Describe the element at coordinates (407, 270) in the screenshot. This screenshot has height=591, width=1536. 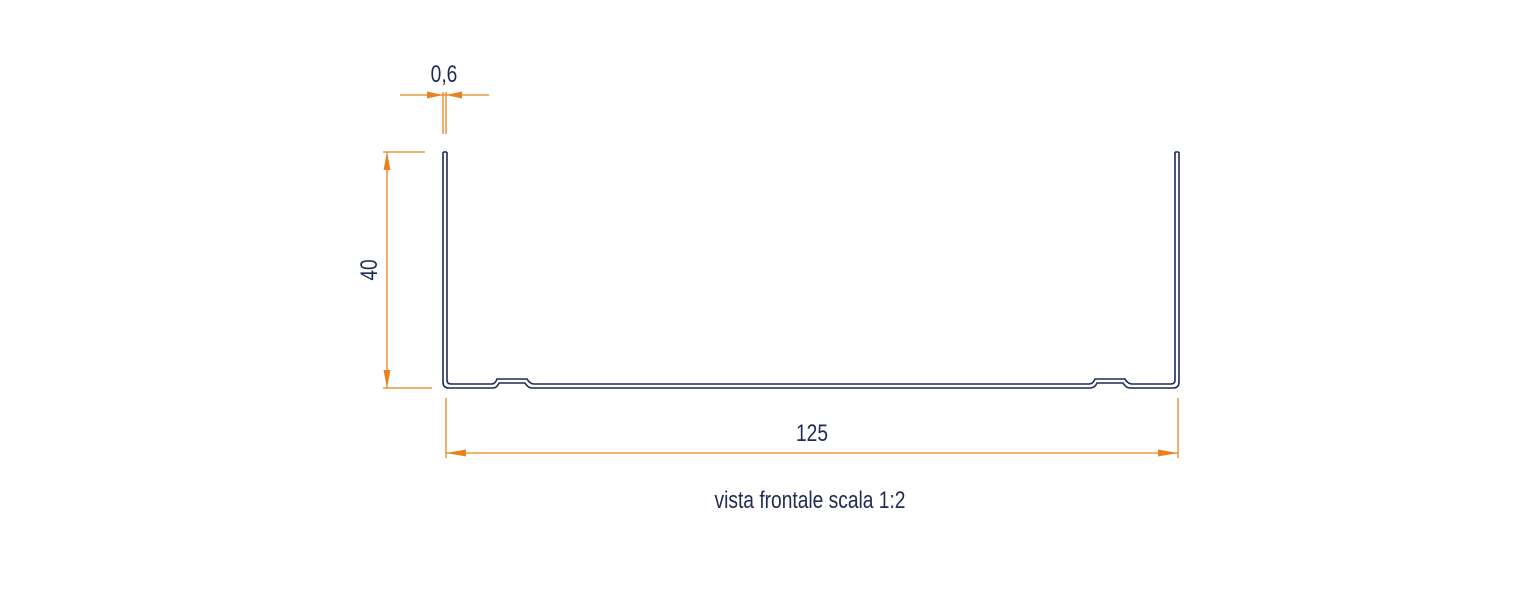
I see `height-dimension` at that location.